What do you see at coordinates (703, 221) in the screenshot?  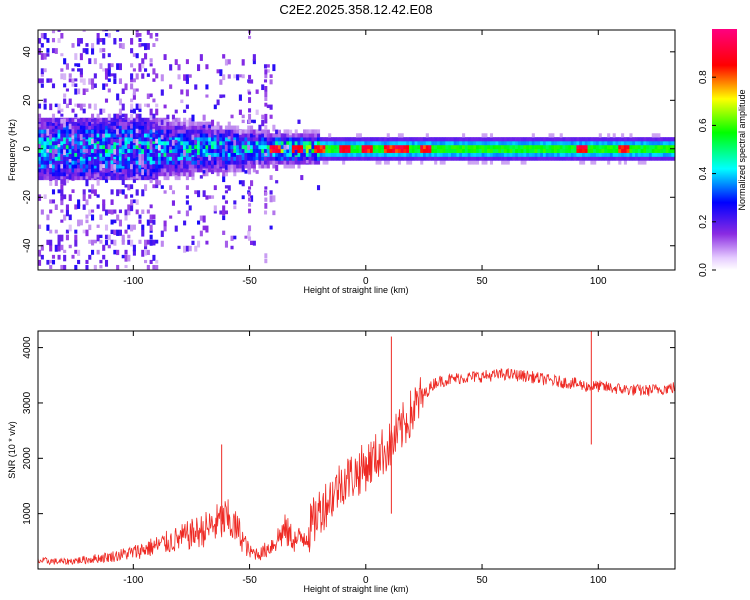 I see `colorbar-tick-label: 0.2` at bounding box center [703, 221].